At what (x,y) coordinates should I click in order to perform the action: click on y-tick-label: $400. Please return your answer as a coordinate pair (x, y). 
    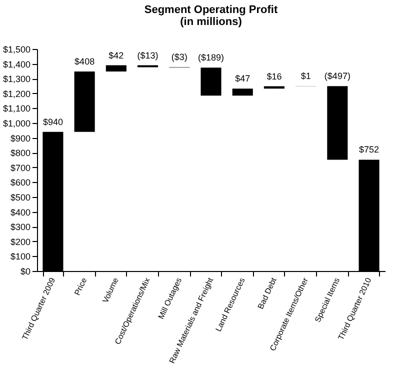
    Looking at the image, I should click on (20, 212).